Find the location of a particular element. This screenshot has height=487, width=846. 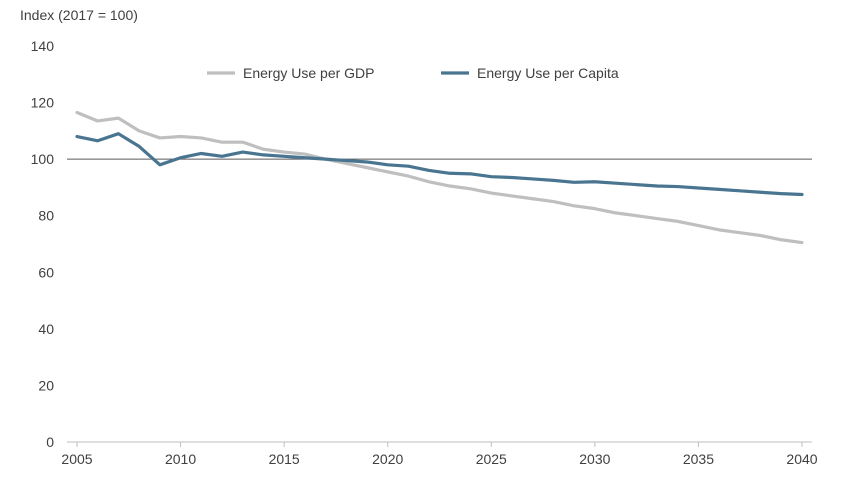

x-tick-label: 2015 is located at coordinates (284, 459).